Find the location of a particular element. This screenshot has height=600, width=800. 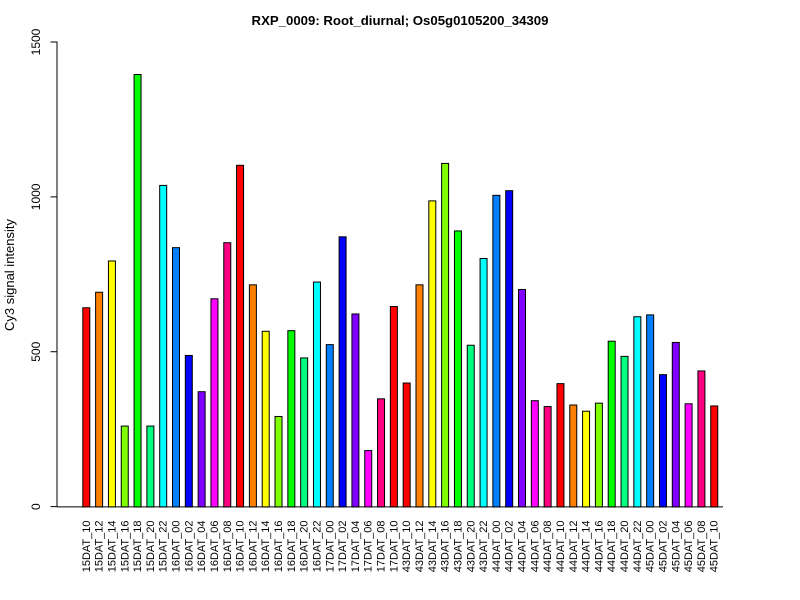

svg-text: 43DAT_16 is located at coordinates (446, 547).